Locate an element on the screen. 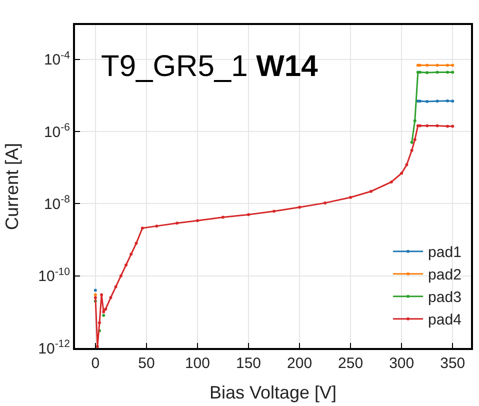 The height and width of the screenshot is (406, 479). x-tick-label: 0 is located at coordinates (95, 363).